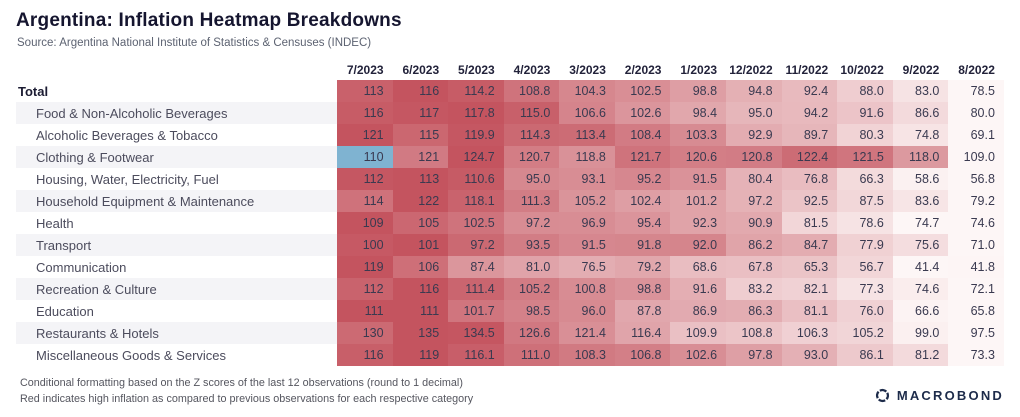  Describe the element at coordinates (365, 201) in the screenshot. I see `heatmap-cell: 114` at that location.